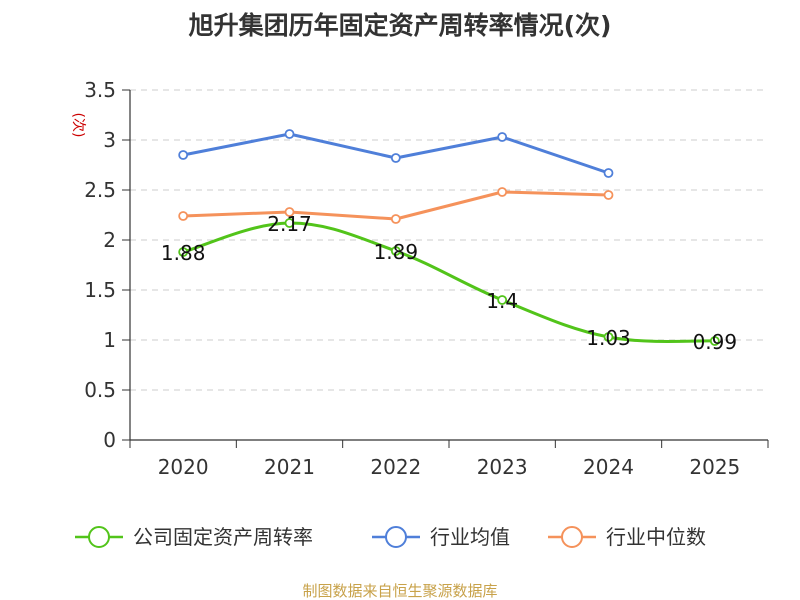  I want to click on data-label: 2.17, so click(289, 224).